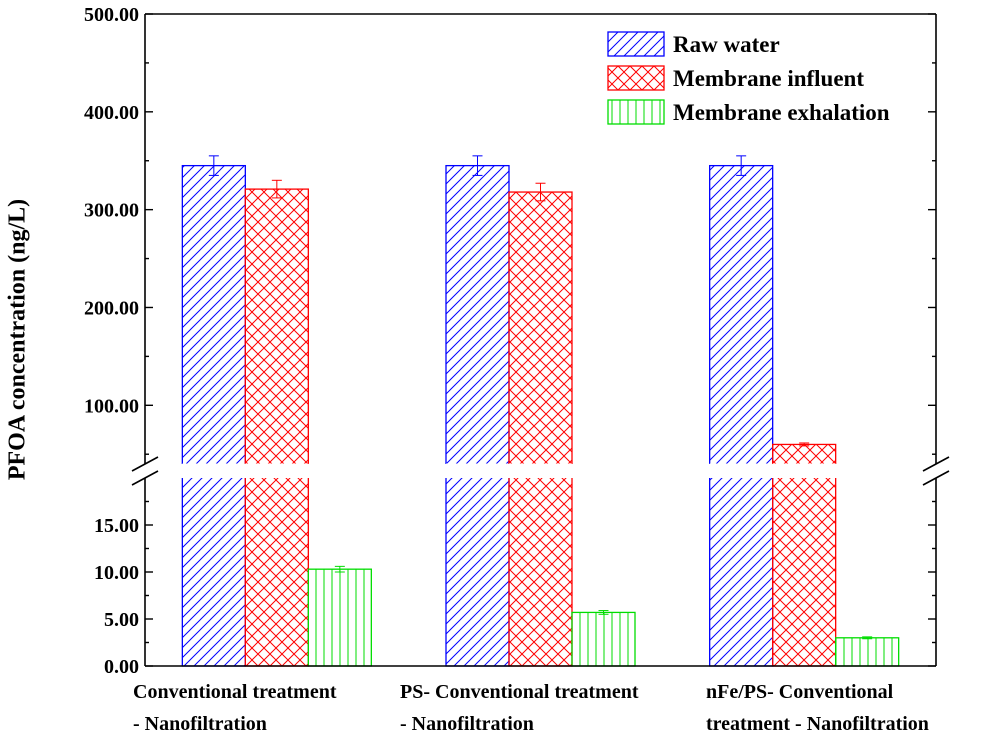 This screenshot has width=981, height=749. I want to click on y-tick-label: 200.00, so click(111, 308).